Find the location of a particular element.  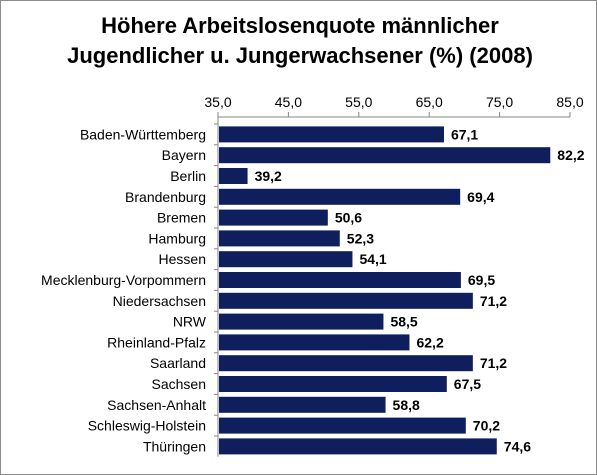

category-label: NRW is located at coordinates (190, 322).